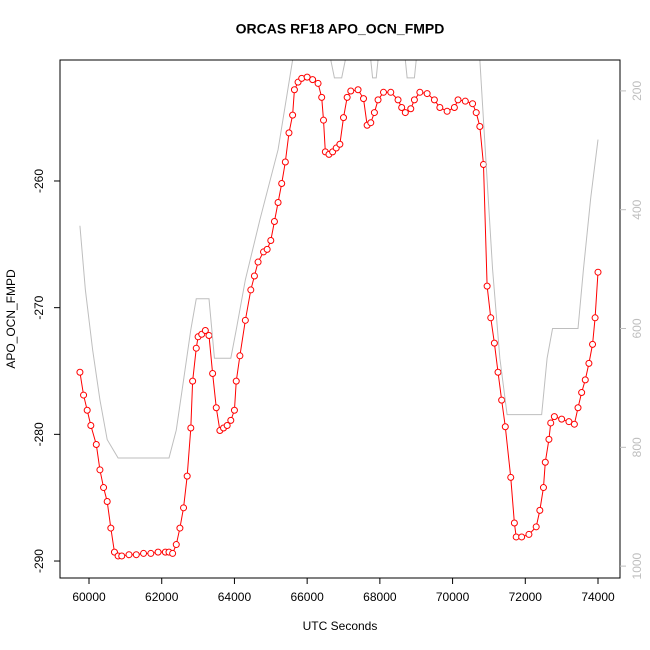  I want to click on x-tick-label: 66000, so click(307, 597).